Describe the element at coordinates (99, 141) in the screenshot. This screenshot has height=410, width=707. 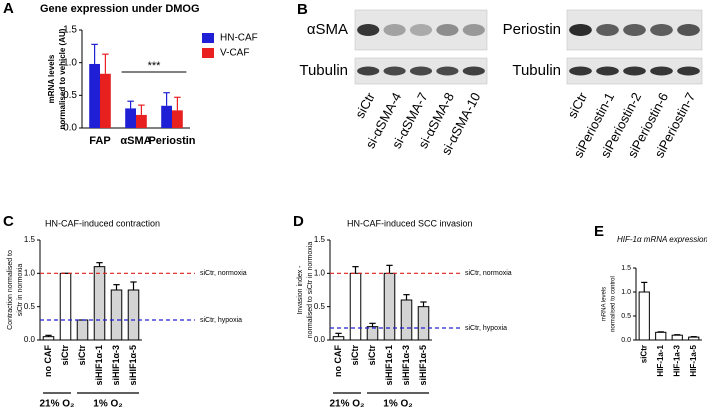
I see `x-tick-label: FAP` at that location.